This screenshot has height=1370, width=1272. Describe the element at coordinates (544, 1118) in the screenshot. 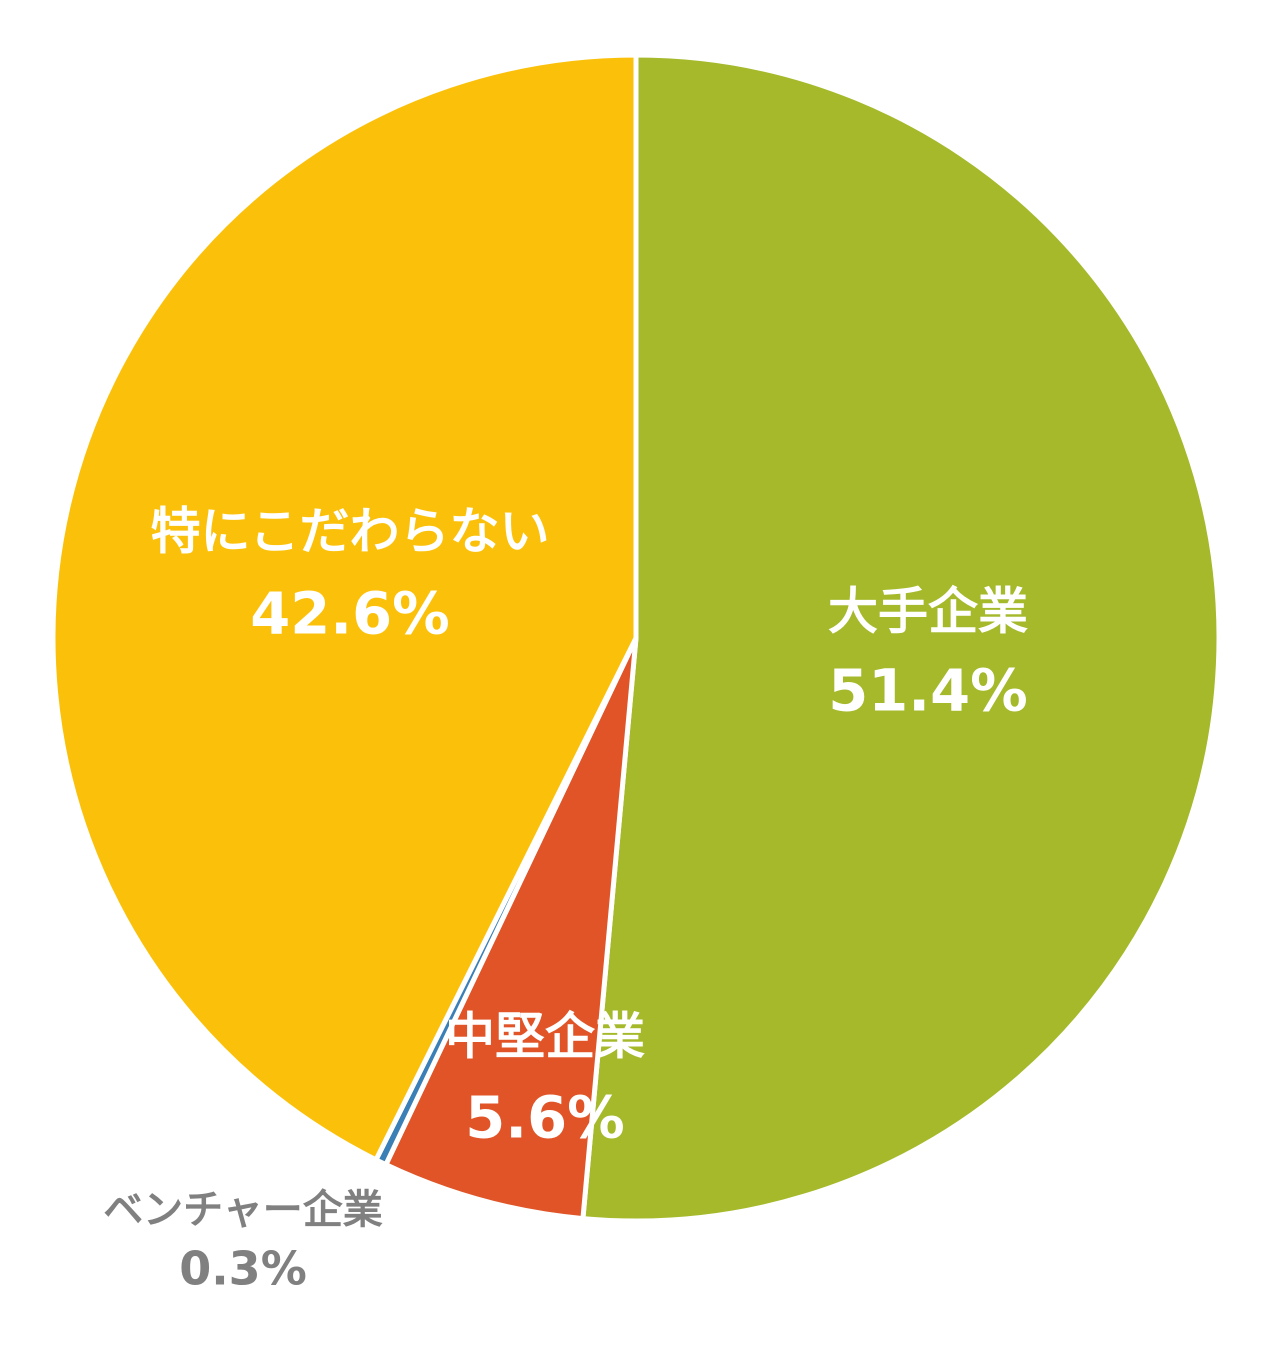

I see `value-label: 5.6%` at that location.